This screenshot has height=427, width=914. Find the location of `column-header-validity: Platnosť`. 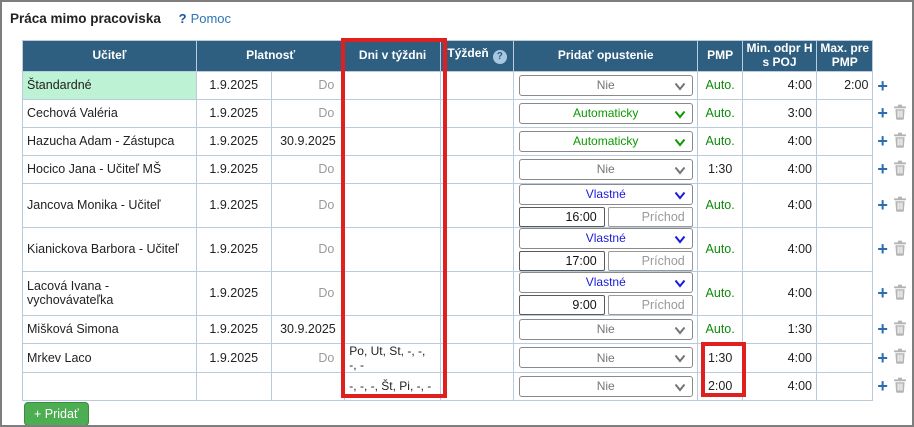

column-header-validity: Platnosť is located at coordinates (270, 56).